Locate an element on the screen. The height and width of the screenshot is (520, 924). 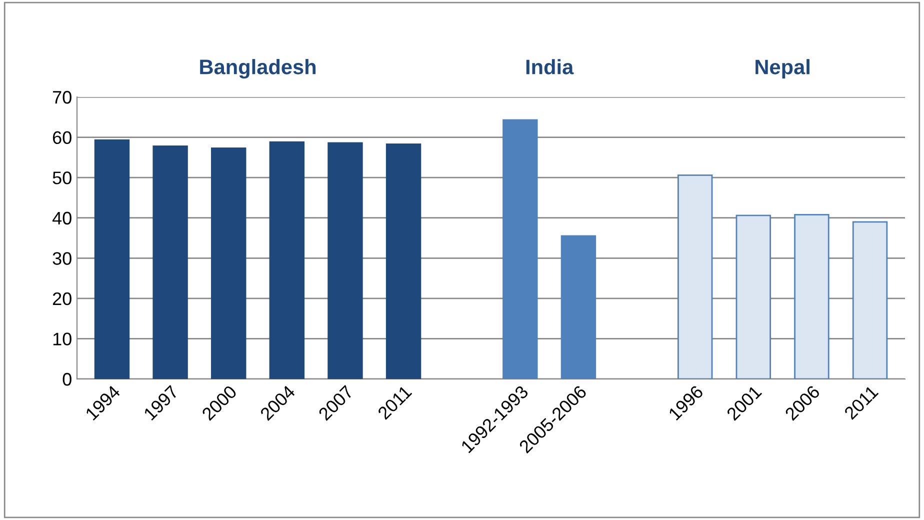
y-tick-label: 20 is located at coordinates (62, 299).